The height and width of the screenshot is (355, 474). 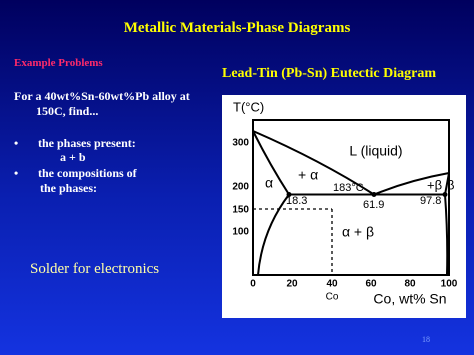 I want to click on x-tick-label: 20, so click(x=292, y=284).